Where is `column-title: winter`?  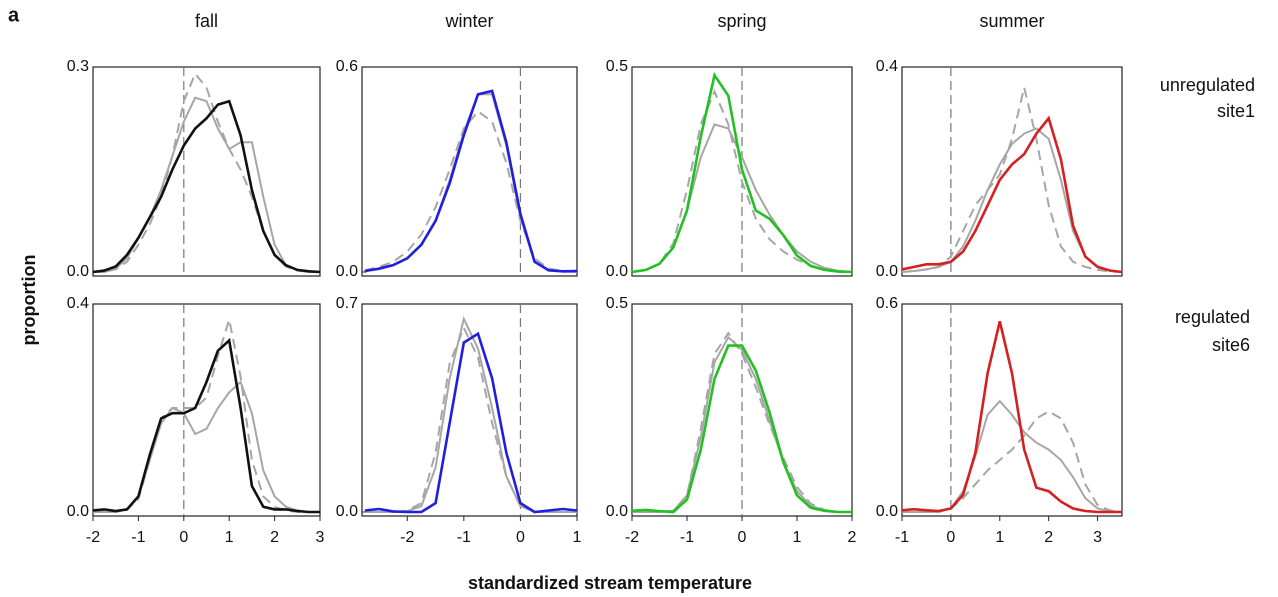 column-title: winter is located at coordinates (468, 21).